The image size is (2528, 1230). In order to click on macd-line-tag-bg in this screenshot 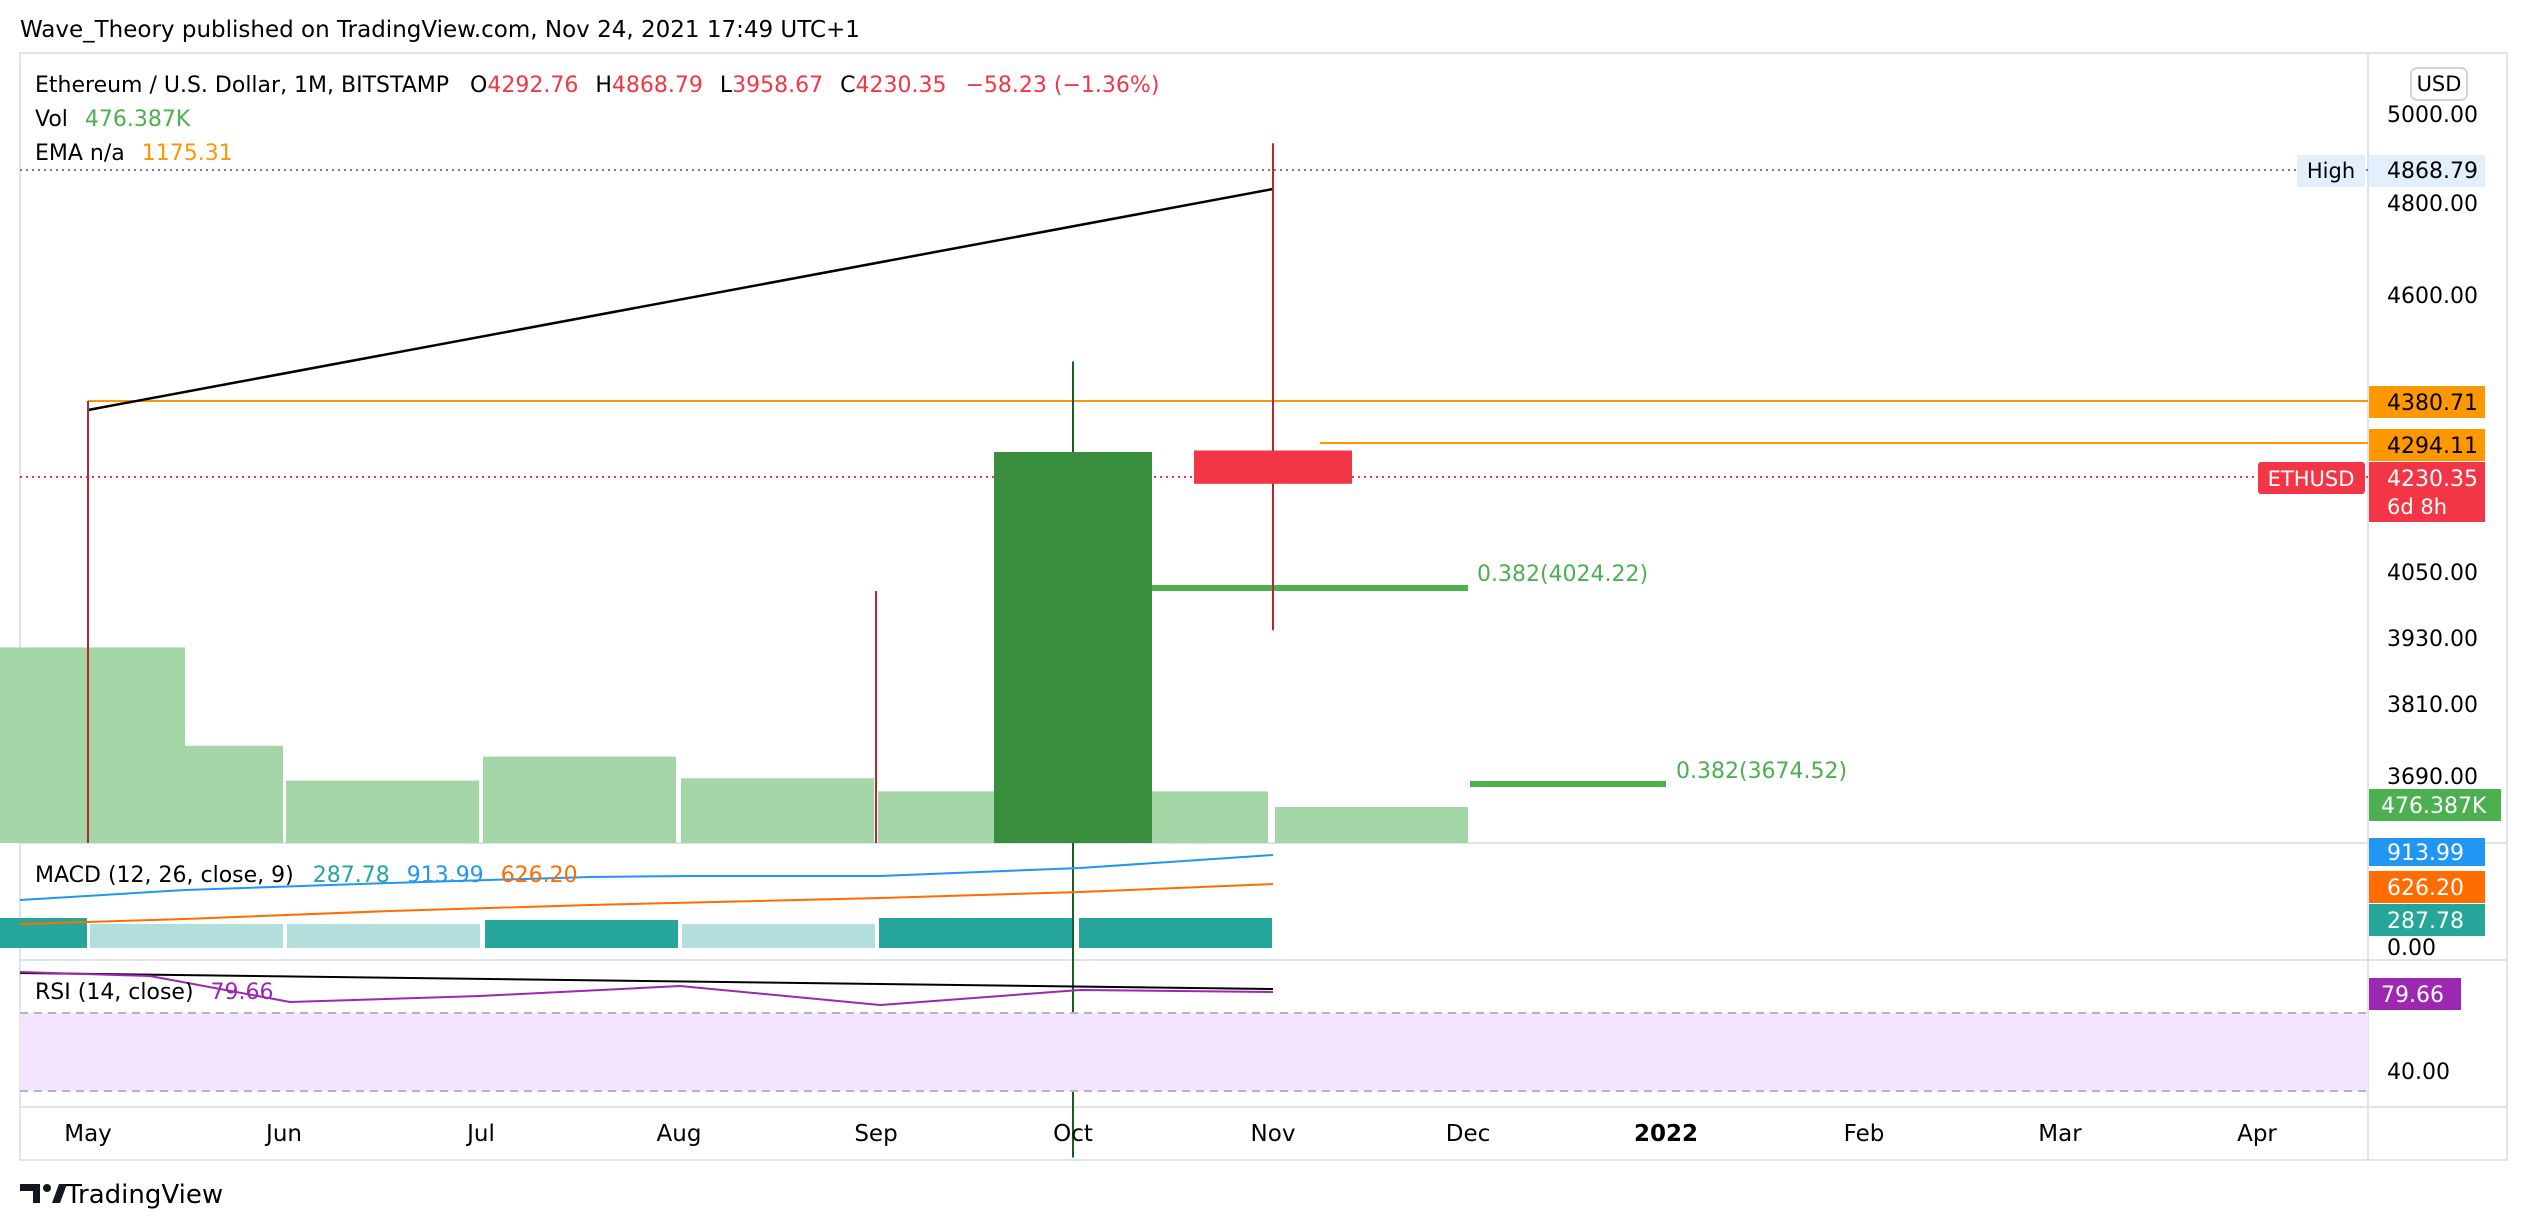, I will do `click(2427, 852)`.